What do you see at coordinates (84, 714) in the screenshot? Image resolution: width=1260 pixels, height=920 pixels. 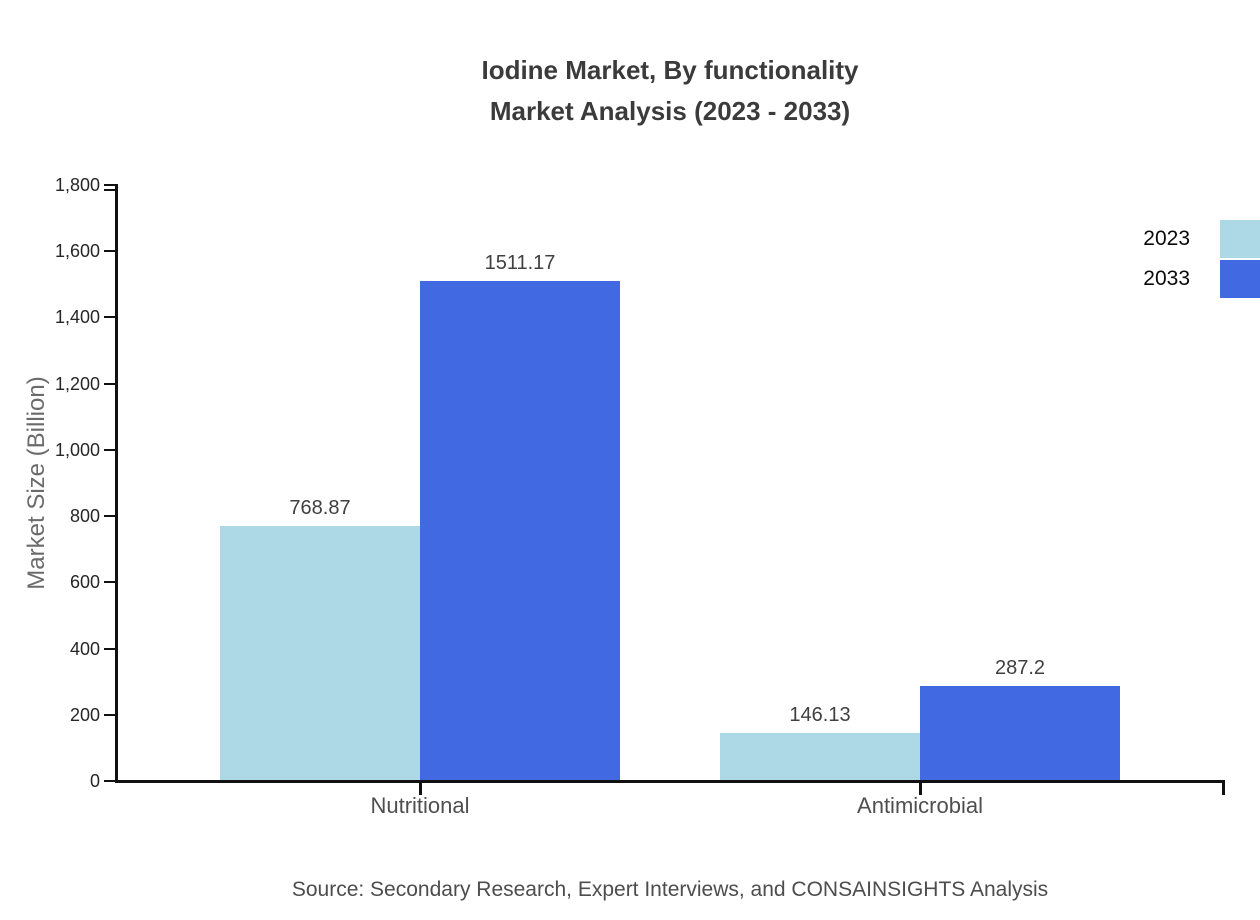 I see `y-tick-label-200: 200` at bounding box center [84, 714].